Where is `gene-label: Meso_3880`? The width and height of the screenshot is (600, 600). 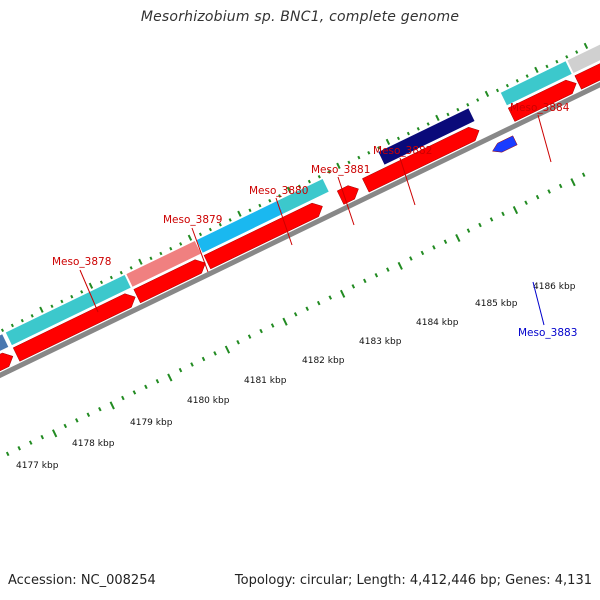
gene-label: Meso_3880 is located at coordinates (278, 191).